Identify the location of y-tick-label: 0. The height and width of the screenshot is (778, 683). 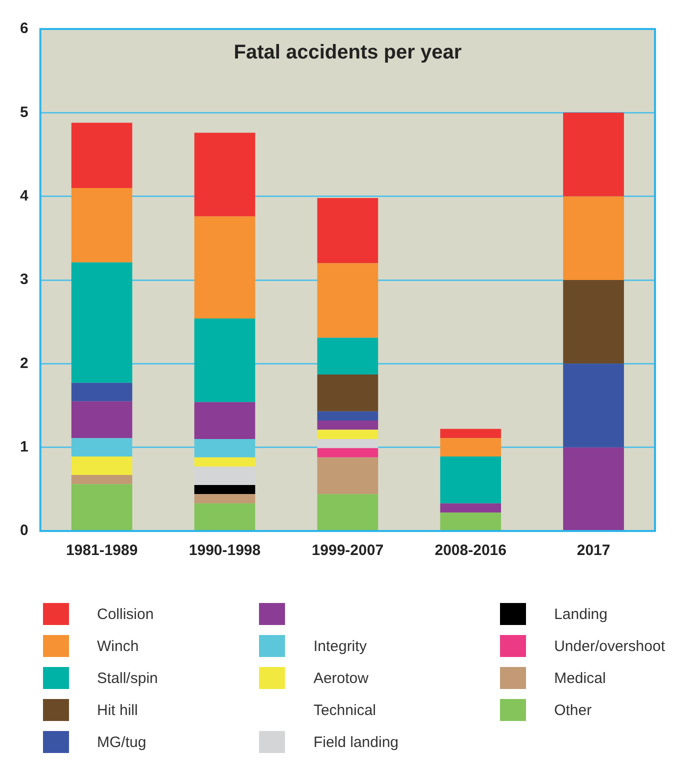
(24, 531).